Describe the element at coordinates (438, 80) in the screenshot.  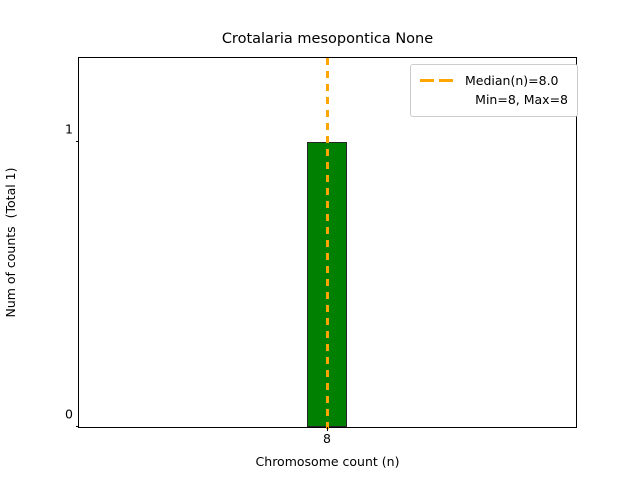
I see `dashed-line-icon` at that location.